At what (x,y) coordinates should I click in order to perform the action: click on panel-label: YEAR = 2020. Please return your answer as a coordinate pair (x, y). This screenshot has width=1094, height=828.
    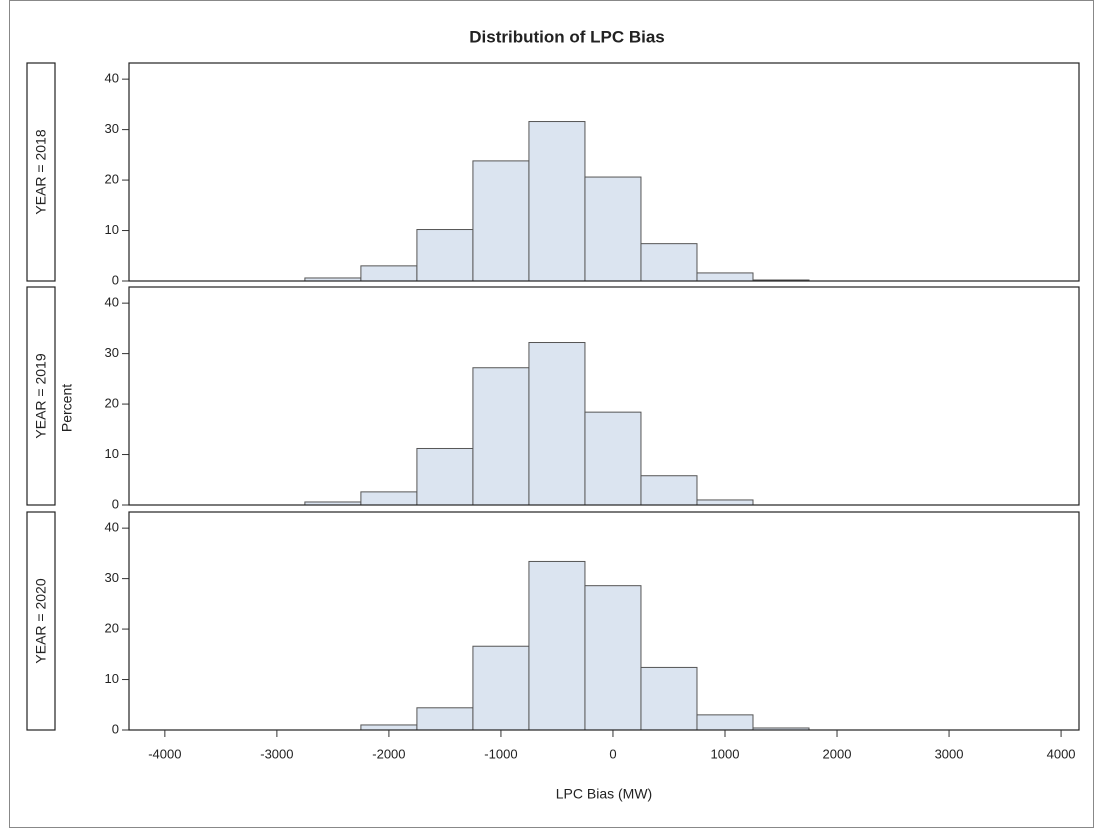
    Looking at the image, I should click on (41, 620).